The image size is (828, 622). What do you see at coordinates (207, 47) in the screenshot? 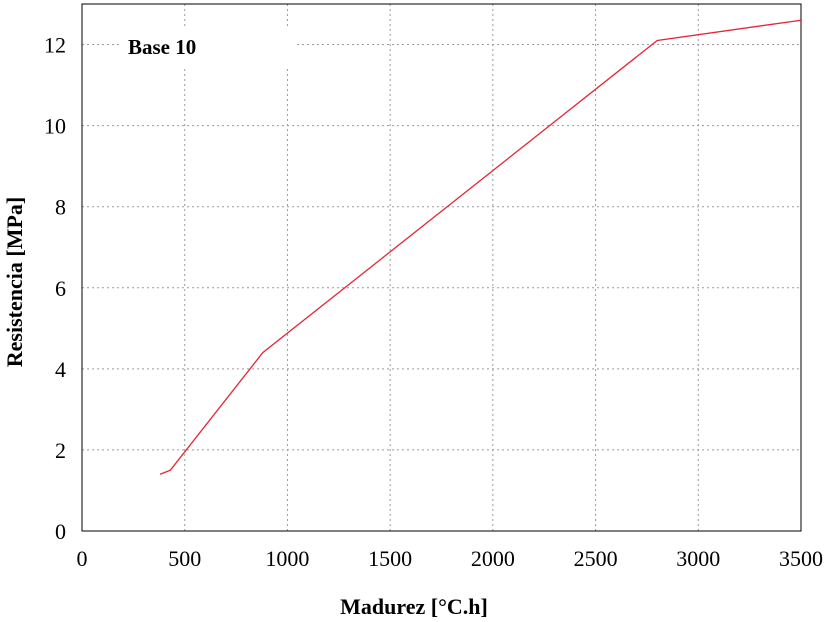
I see `annotation-background` at bounding box center [207, 47].